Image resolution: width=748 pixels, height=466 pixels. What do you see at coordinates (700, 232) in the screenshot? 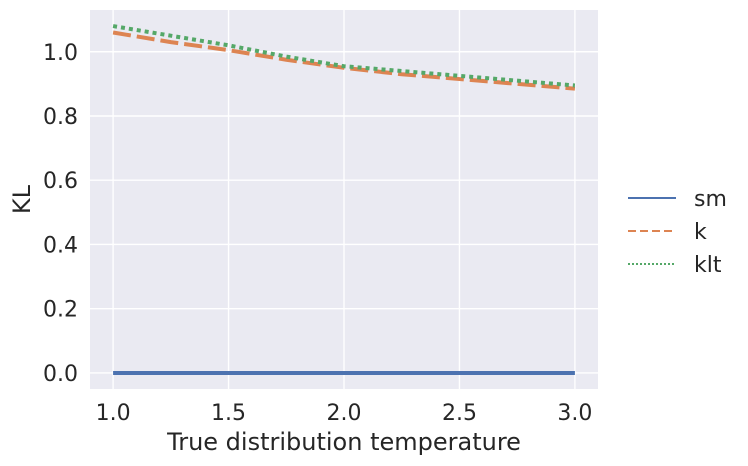
I see `legend-label-k: k` at bounding box center [700, 232].